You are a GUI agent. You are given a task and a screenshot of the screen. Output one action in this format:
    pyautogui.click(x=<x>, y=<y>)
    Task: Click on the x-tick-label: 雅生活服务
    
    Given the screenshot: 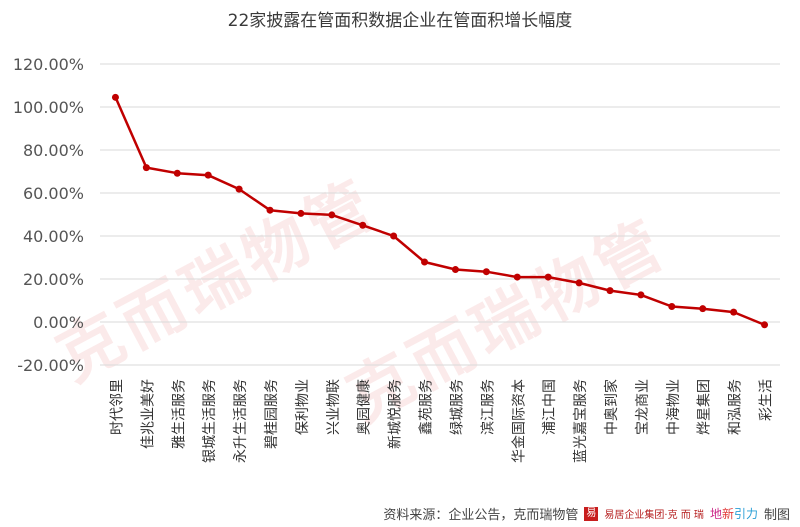 What is the action you would take?
    pyautogui.click(x=179, y=414)
    